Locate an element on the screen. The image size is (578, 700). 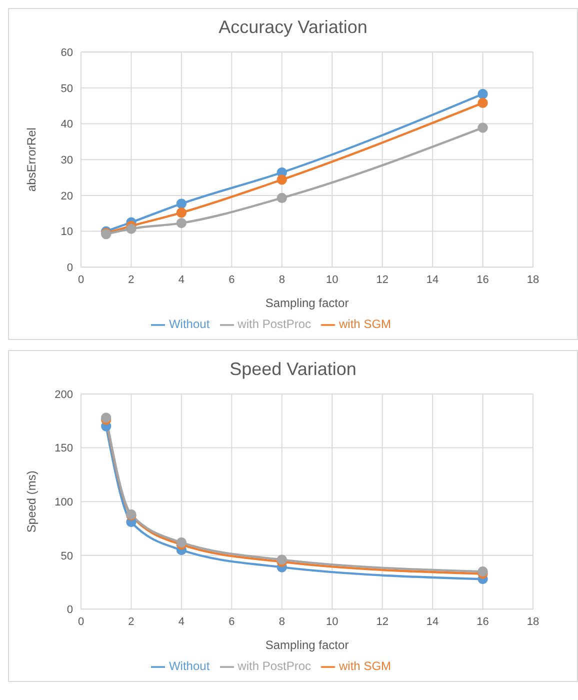
y-axis-title: absErrorRel is located at coordinates (31, 160).